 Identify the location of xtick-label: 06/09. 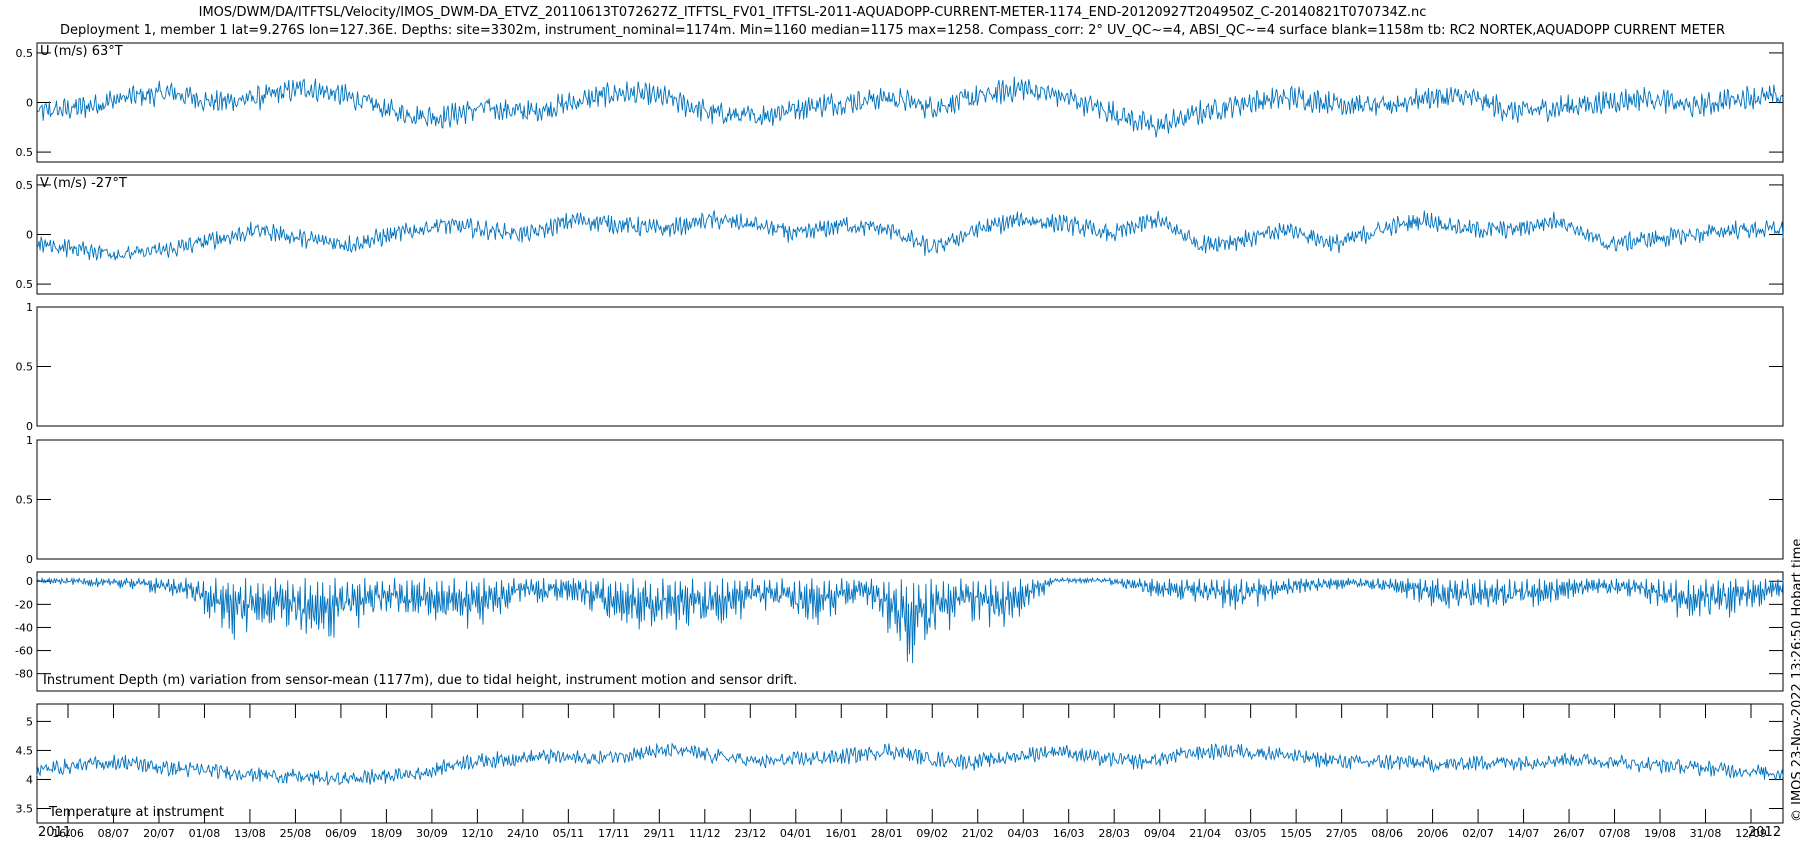
(341, 833).